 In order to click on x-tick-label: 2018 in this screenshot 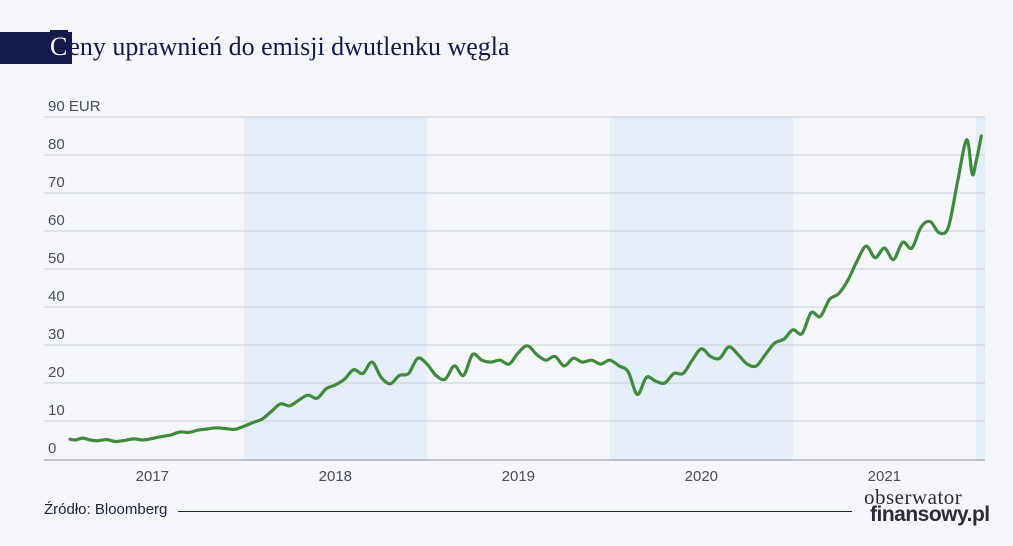, I will do `click(335, 476)`.